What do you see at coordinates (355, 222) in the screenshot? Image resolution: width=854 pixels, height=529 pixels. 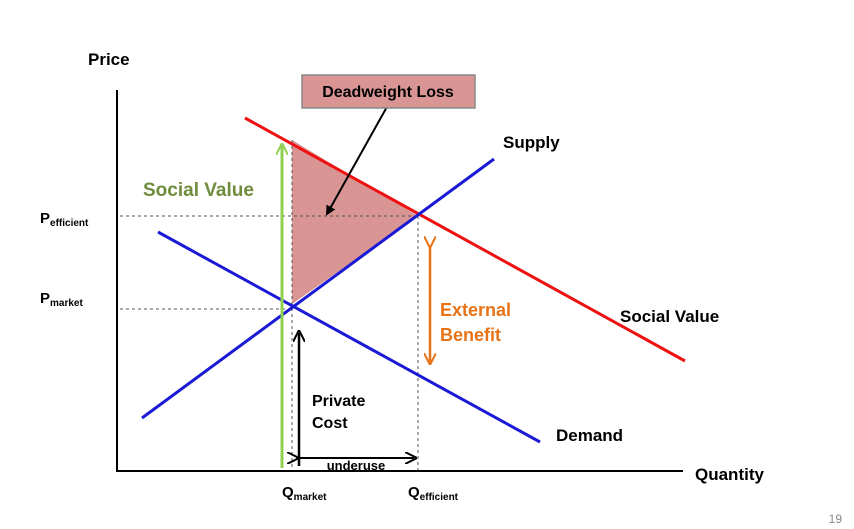 I see `deadweight-loss-area` at bounding box center [355, 222].